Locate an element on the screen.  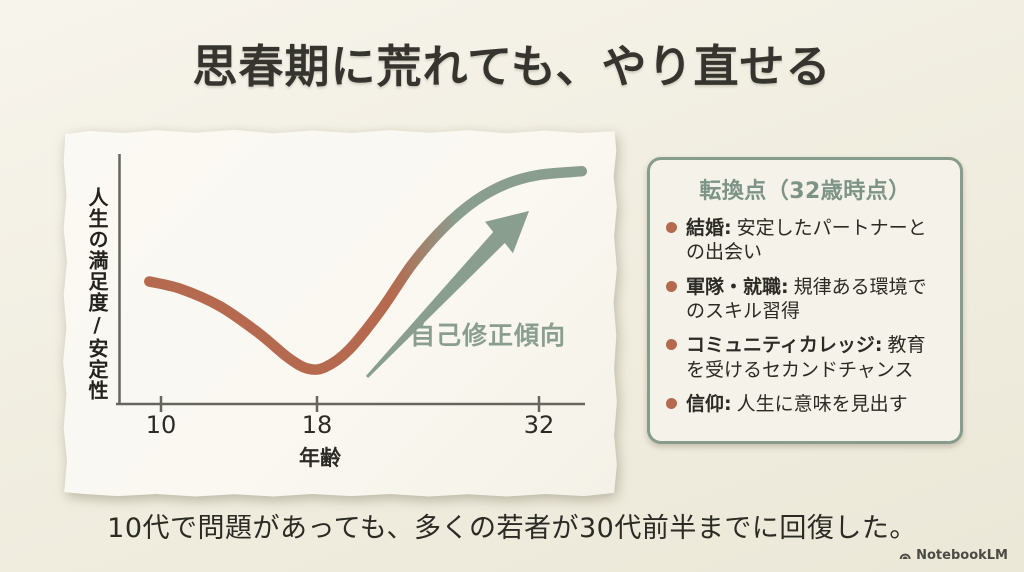
list-item-community-college: コミュニティカレッジ: 教育を受けるセカンドチャンス is located at coordinates (805, 357).